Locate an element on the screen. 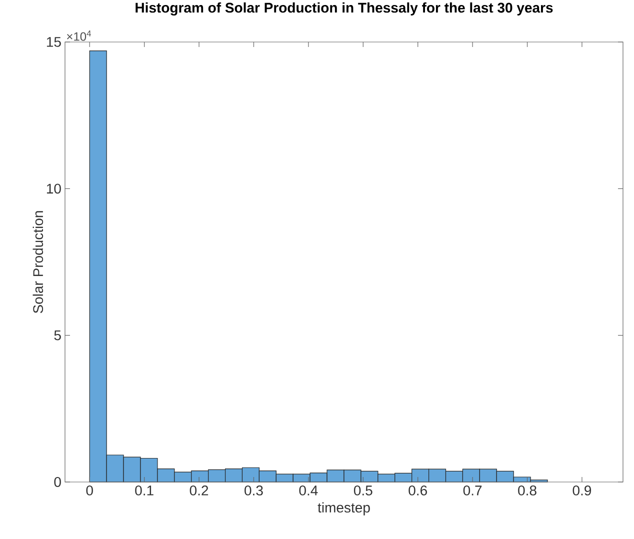  y-tick-label: 5 is located at coordinates (57, 335).